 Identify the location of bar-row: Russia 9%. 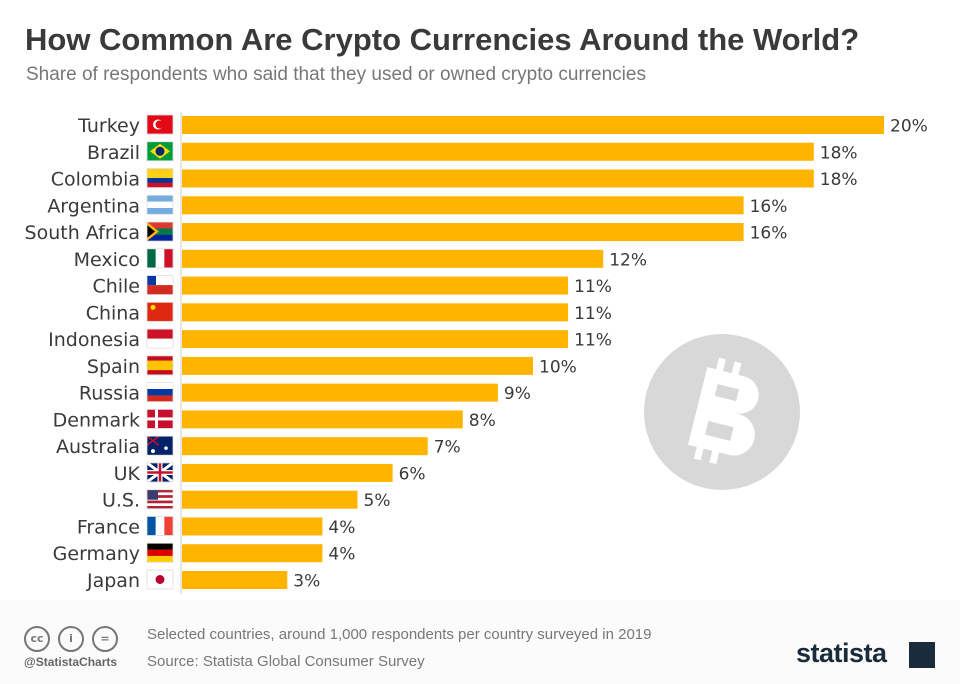
(305, 393).